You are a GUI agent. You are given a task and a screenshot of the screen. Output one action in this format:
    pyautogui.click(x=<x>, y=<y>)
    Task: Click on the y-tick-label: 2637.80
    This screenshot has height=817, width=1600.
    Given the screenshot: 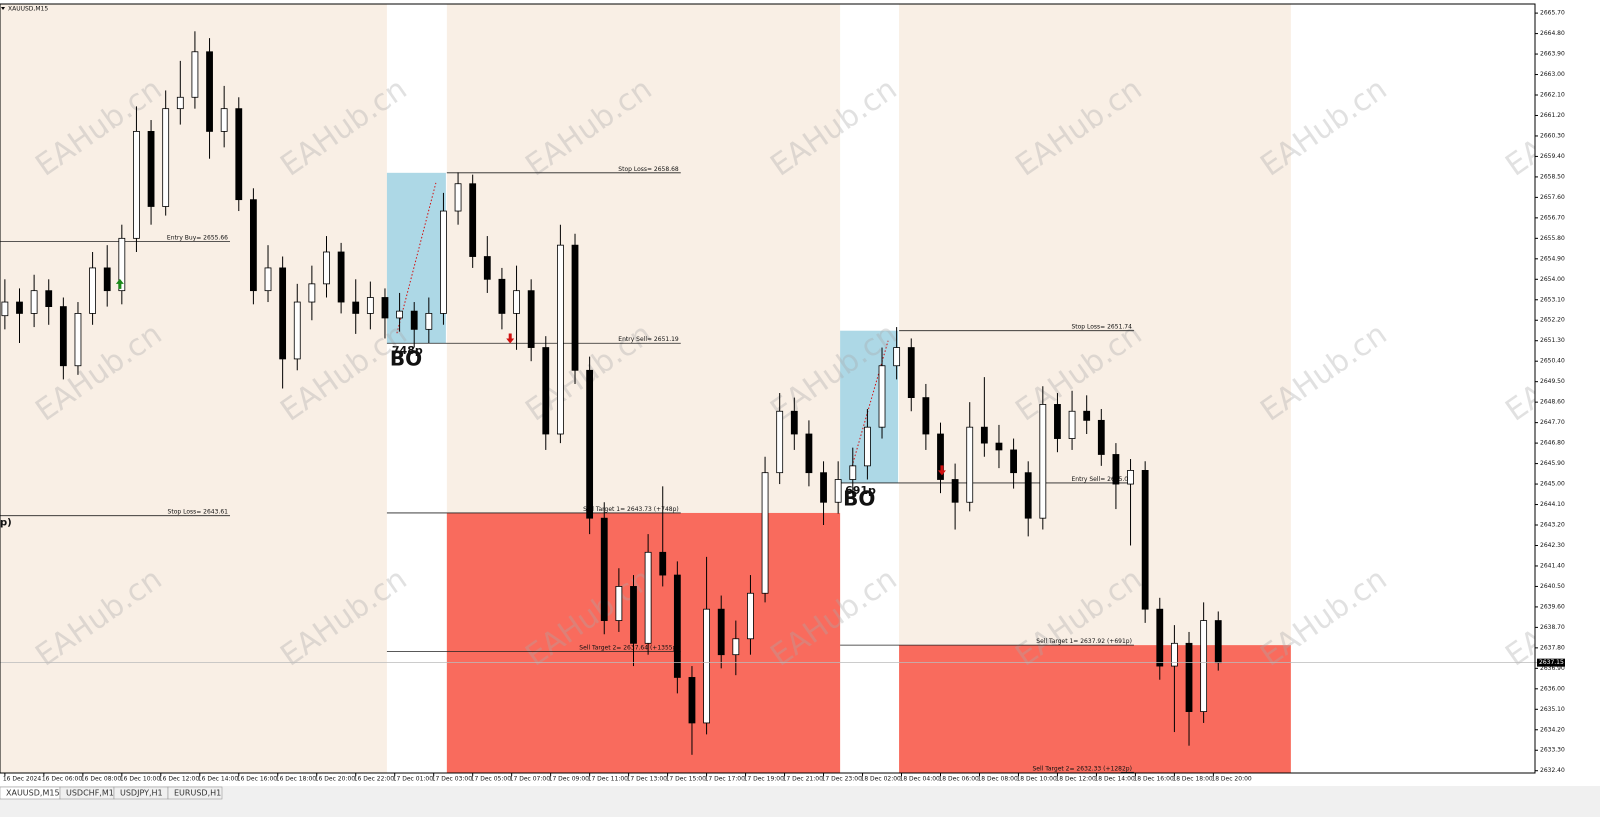 What is the action you would take?
    pyautogui.click(x=1552, y=647)
    